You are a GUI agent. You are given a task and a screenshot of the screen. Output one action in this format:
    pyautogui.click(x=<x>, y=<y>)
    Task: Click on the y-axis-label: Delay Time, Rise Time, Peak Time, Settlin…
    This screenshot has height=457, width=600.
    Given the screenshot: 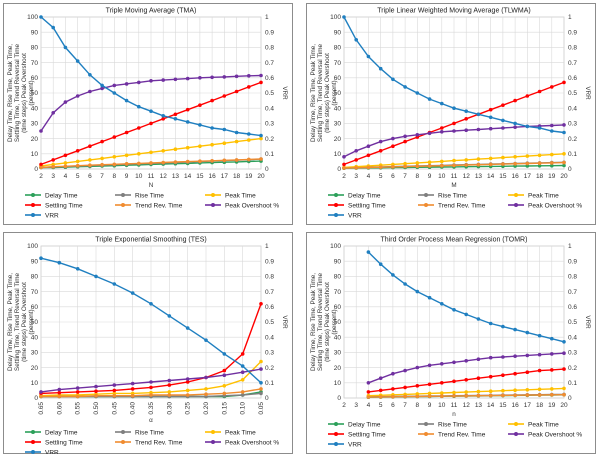 What is the action you would take?
    pyautogui.click(x=21, y=322)
    